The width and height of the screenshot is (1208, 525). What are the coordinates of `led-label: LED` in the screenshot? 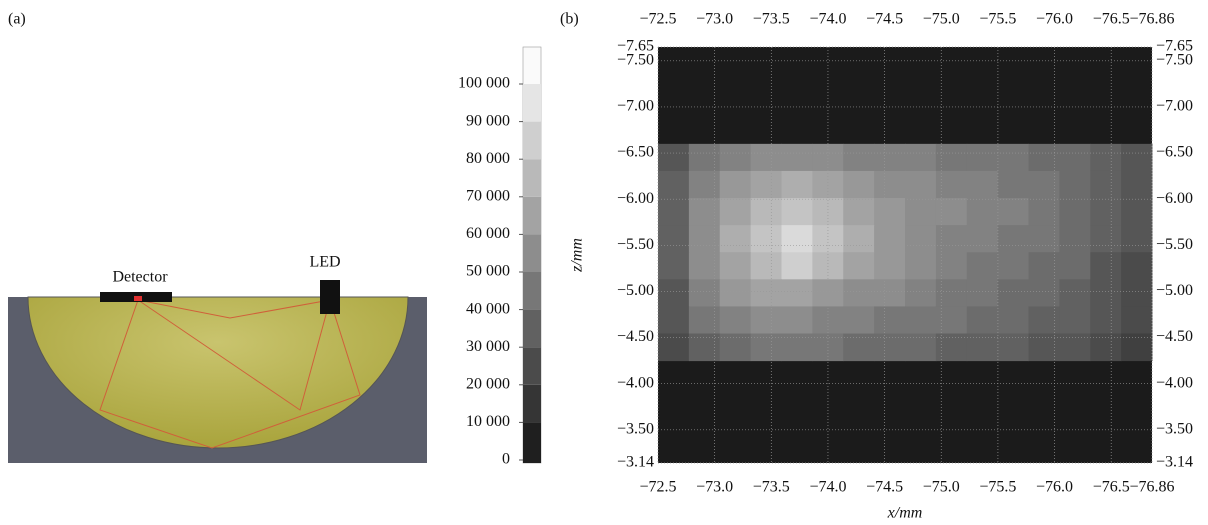 It's located at (324, 262).